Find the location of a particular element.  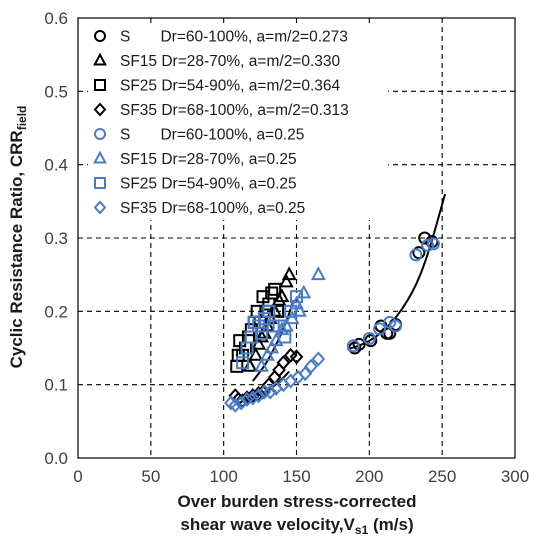

y-tick-label: 0.0 is located at coordinates (56, 458).